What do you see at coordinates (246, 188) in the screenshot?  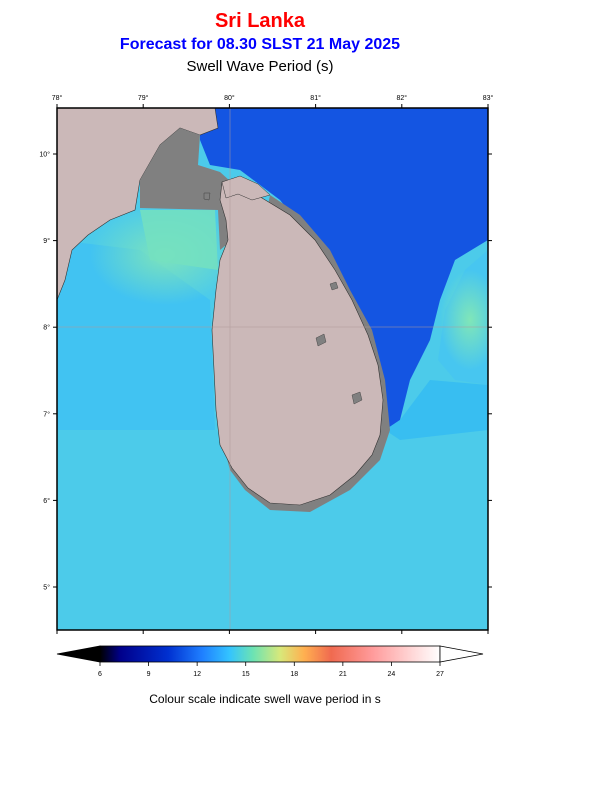 I see `jaffna-peninsula` at bounding box center [246, 188].